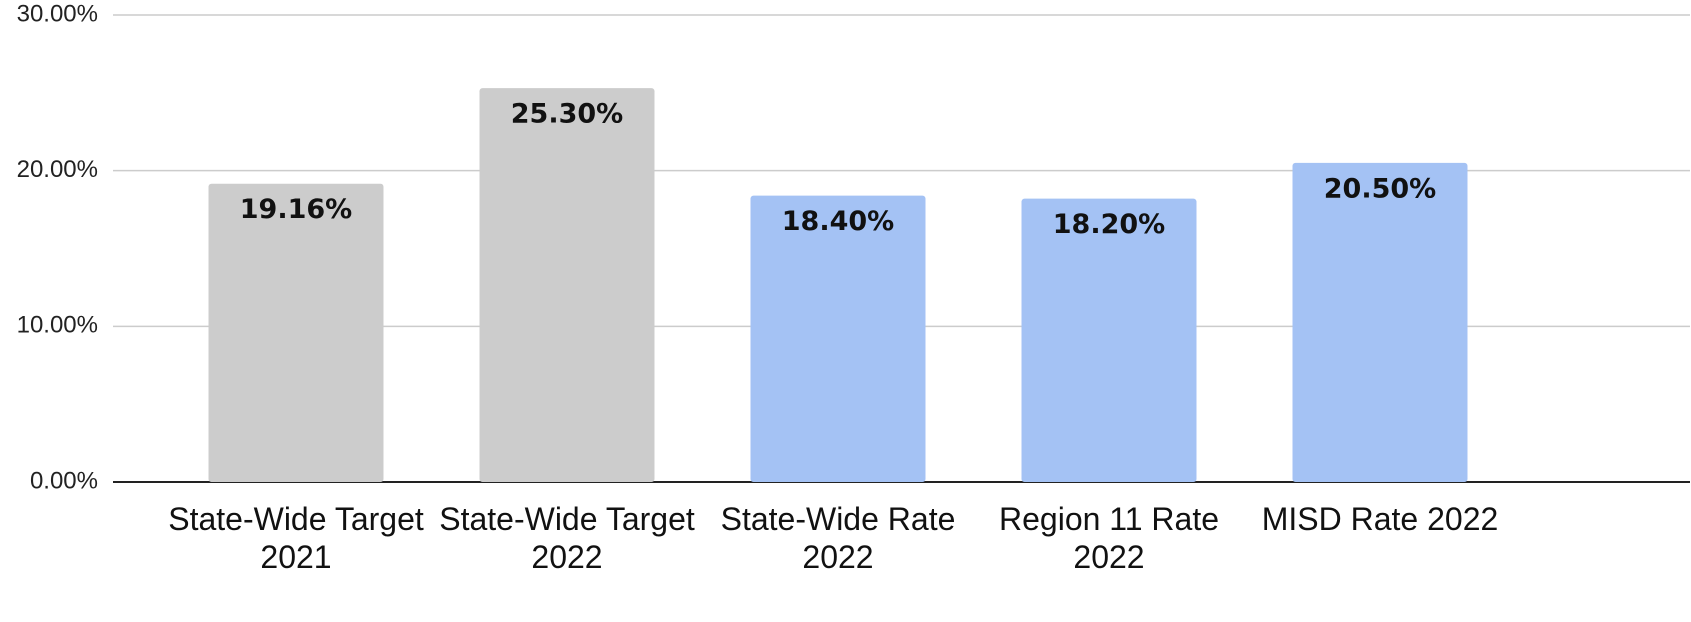 The width and height of the screenshot is (1691, 622). What do you see at coordinates (57, 13) in the screenshot?
I see `y-tick-label: 30.00%` at bounding box center [57, 13].